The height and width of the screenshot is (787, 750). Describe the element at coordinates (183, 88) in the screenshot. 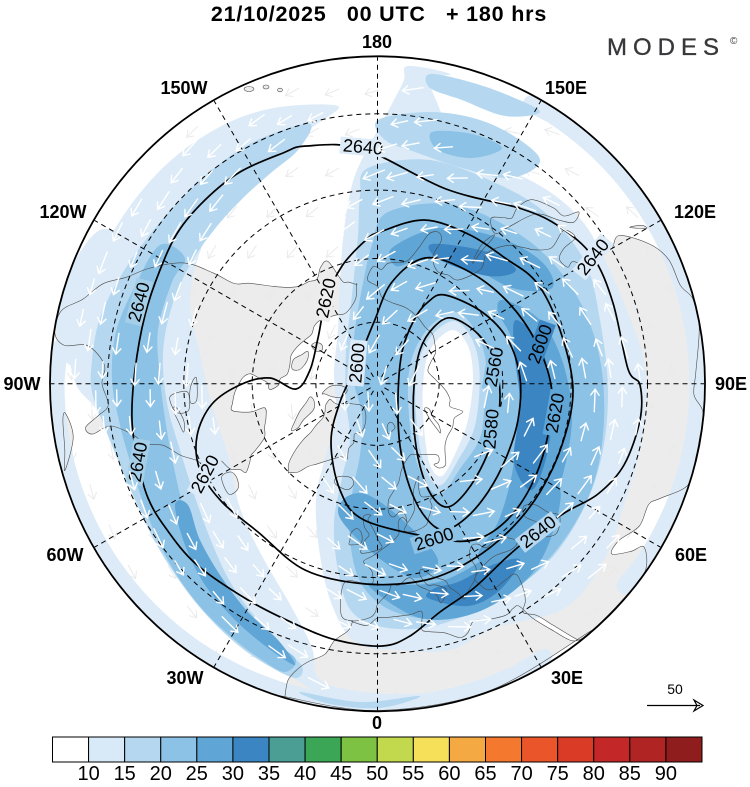

I see `svg-text: 150W` at that location.